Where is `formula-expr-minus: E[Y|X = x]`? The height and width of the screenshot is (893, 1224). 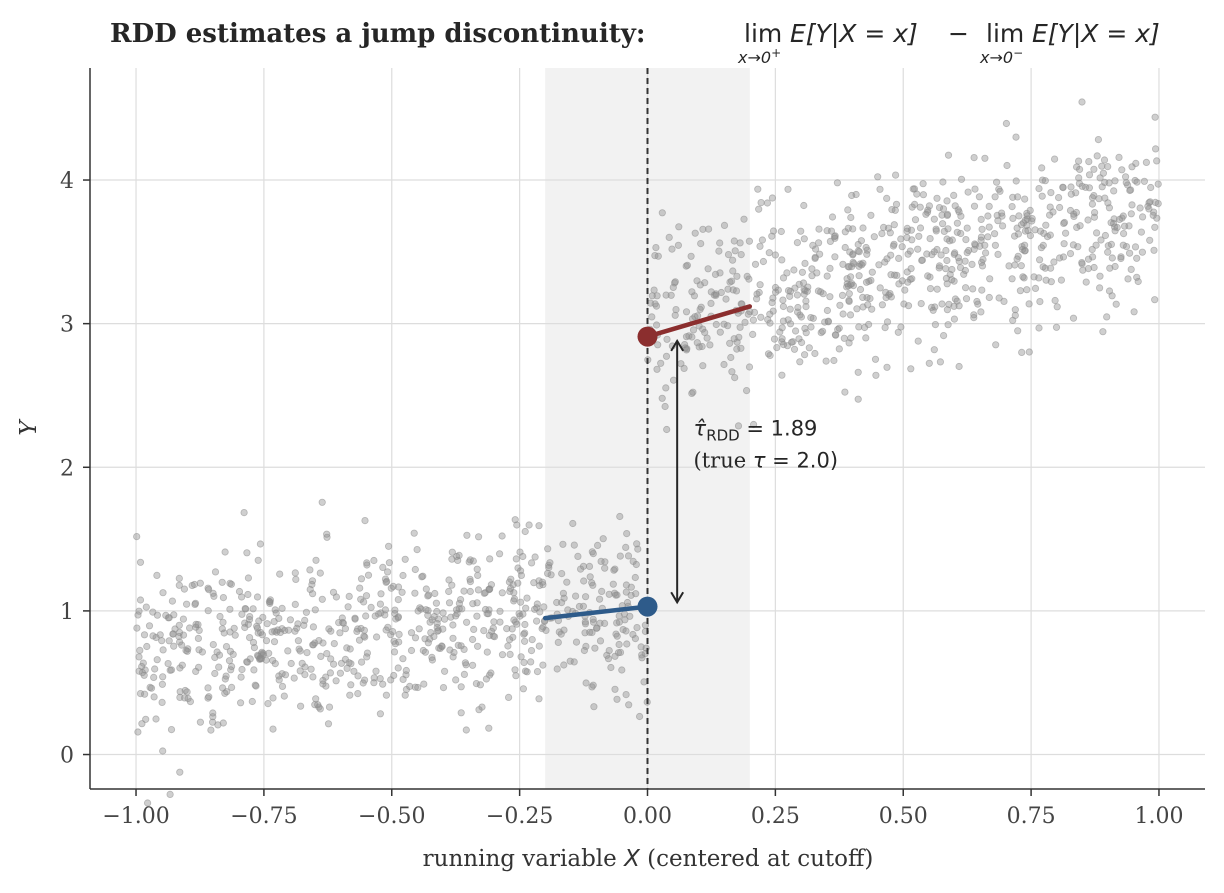 formula-expr-minus: E[Y|X = x] is located at coordinates (1096, 33).